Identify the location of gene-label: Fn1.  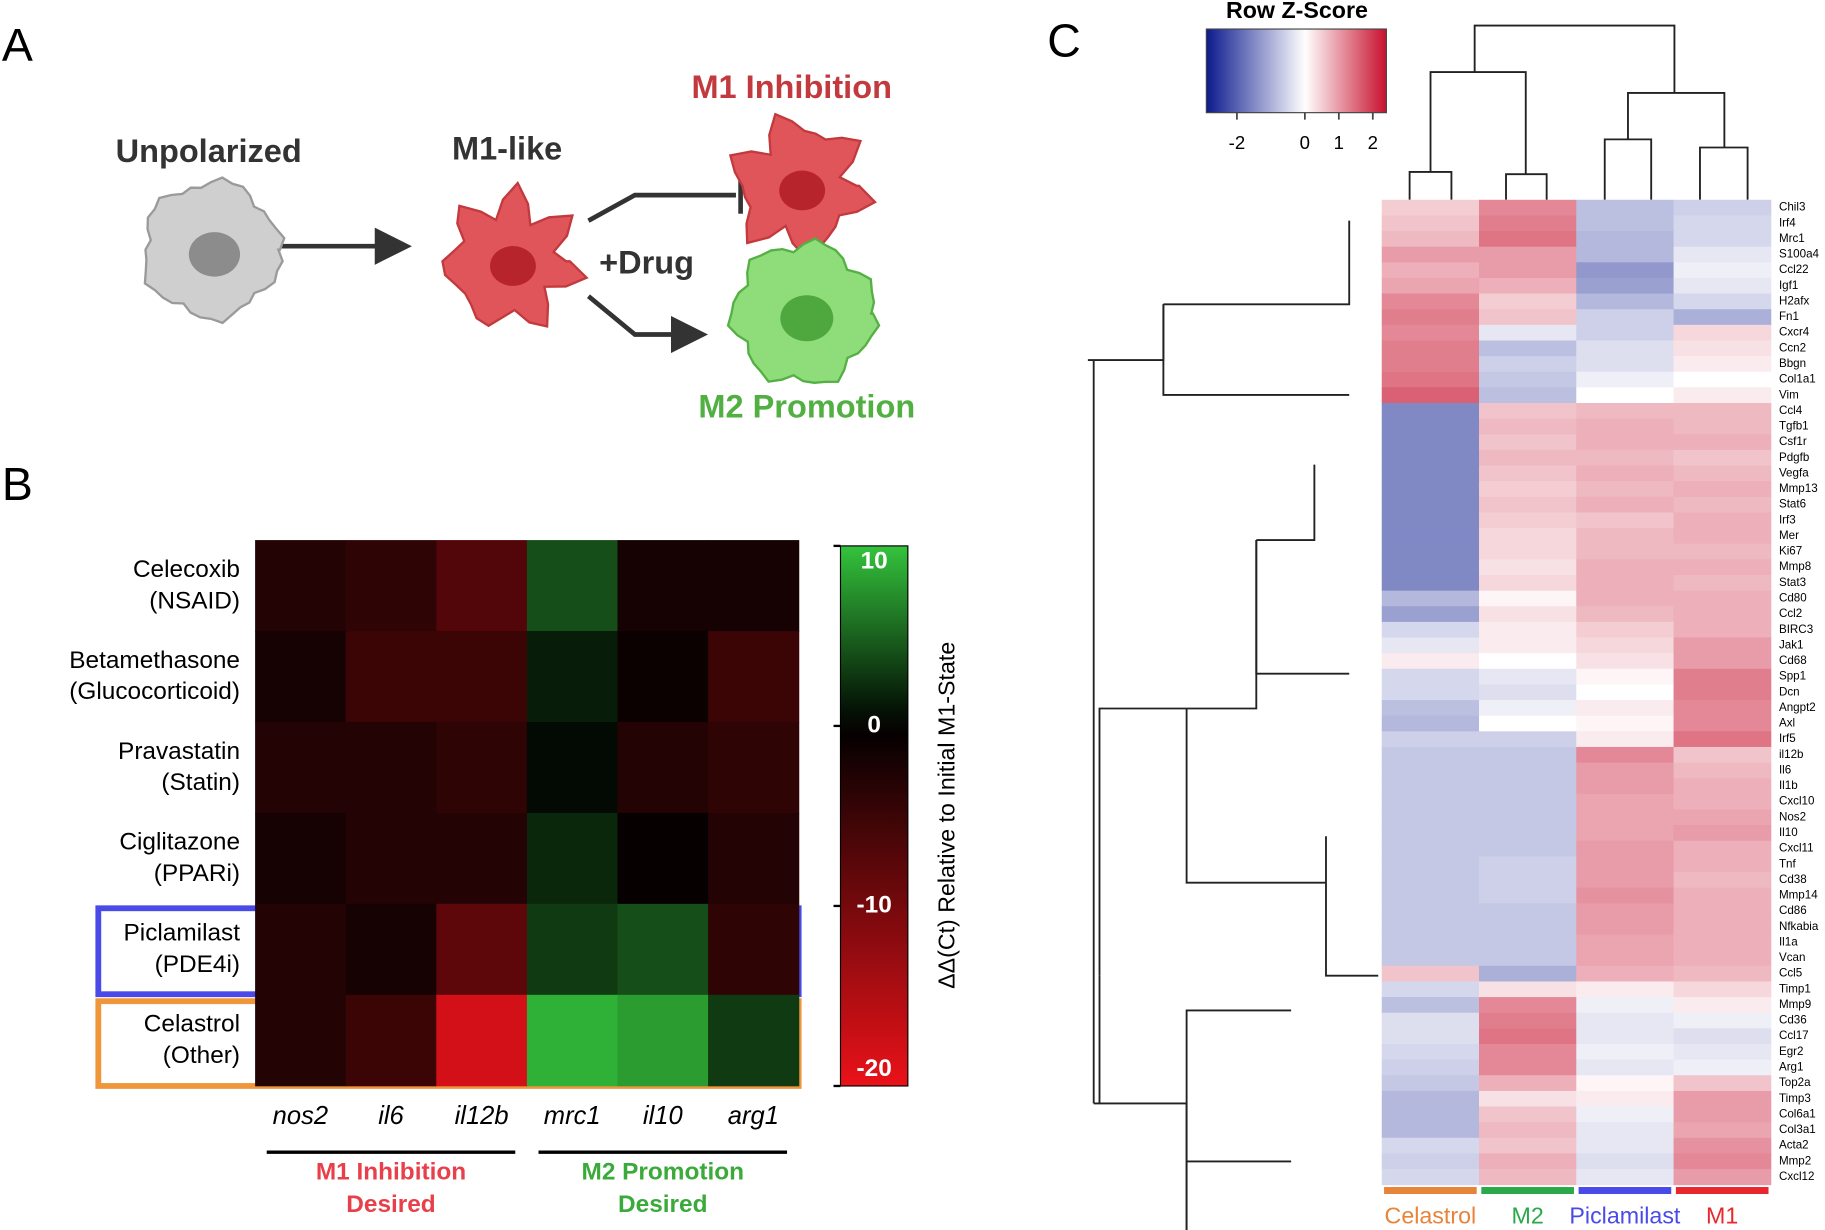
(1789, 316).